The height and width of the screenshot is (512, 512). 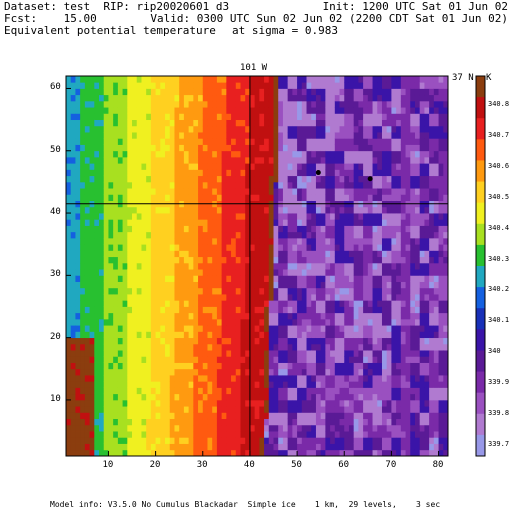 What do you see at coordinates (202, 465) in the screenshot?
I see `x-tick-label: 30` at bounding box center [202, 465].